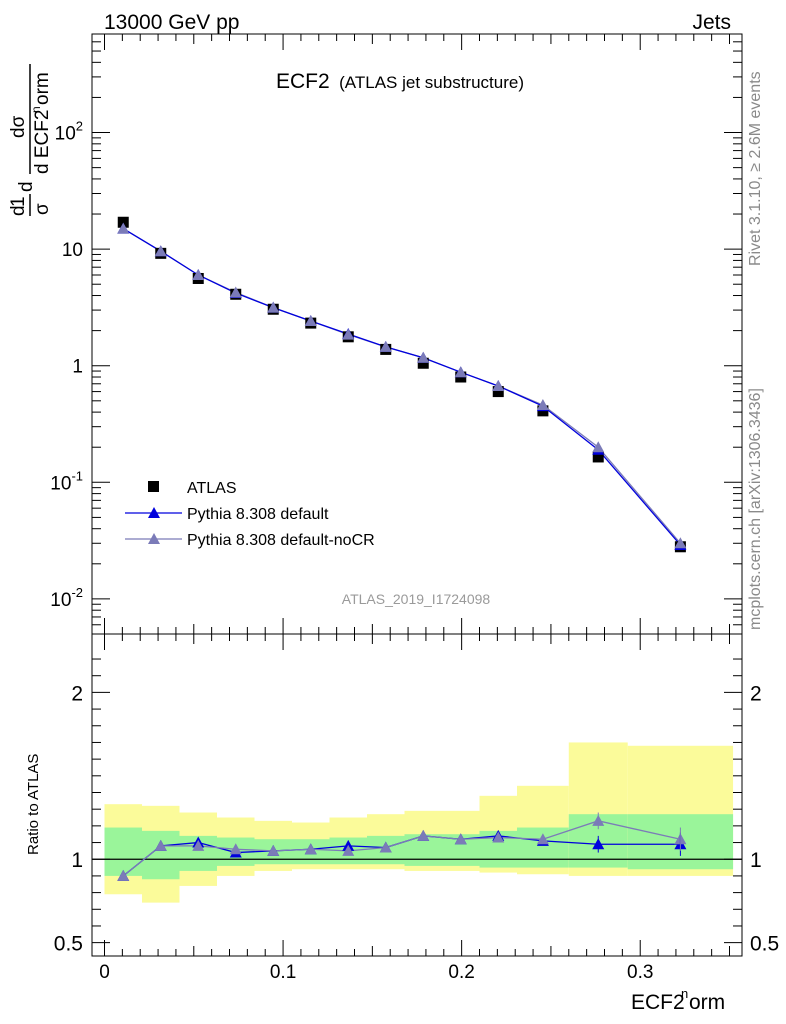  What do you see at coordinates (640, 972) in the screenshot?
I see `x-tick-label: 0.3` at bounding box center [640, 972].